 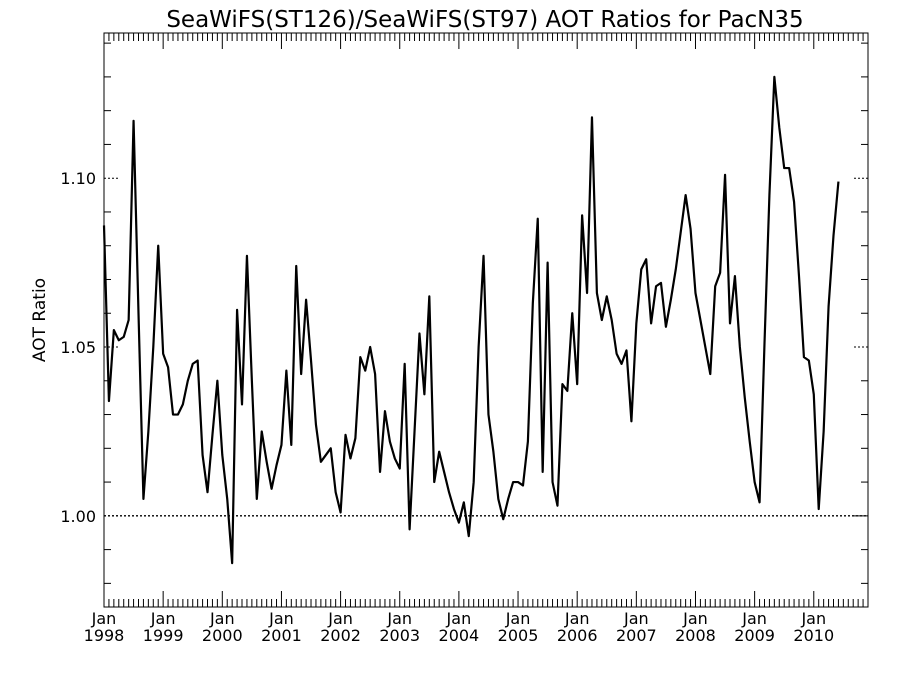 What do you see at coordinates (78, 516) in the screenshot?
I see `y-tick-label: 1.00` at bounding box center [78, 516].